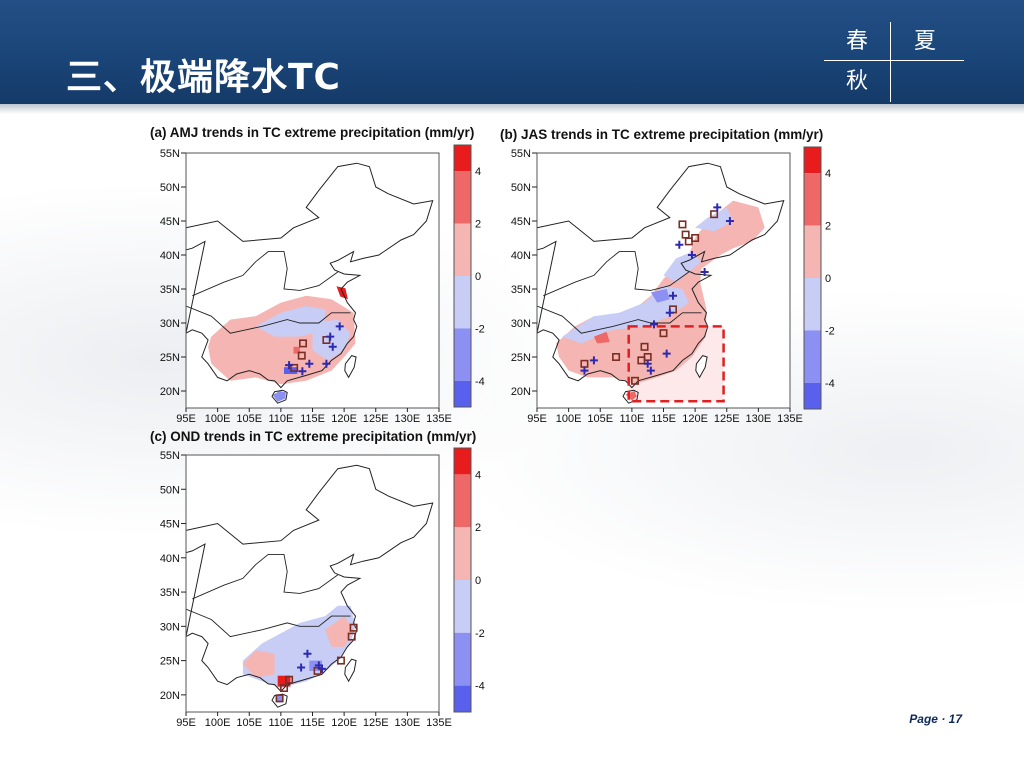  Describe the element at coordinates (439, 723) in the screenshot. I see `x-tick-label: 135E` at that location.